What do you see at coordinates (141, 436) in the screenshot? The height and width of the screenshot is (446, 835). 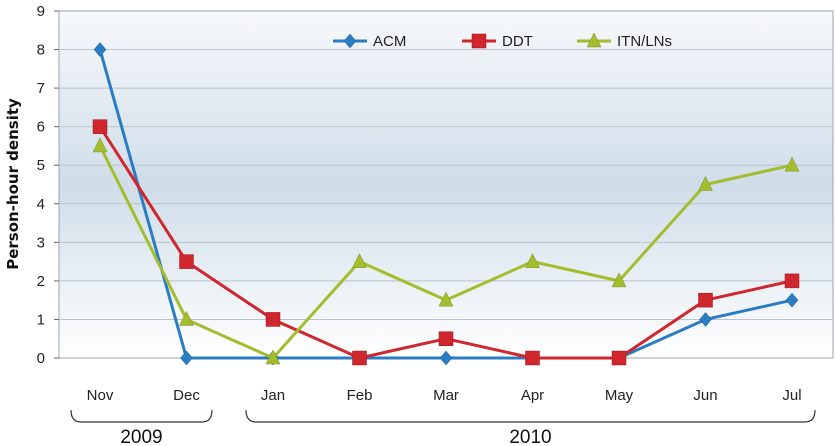 I see `year-label: 2009` at bounding box center [141, 436].